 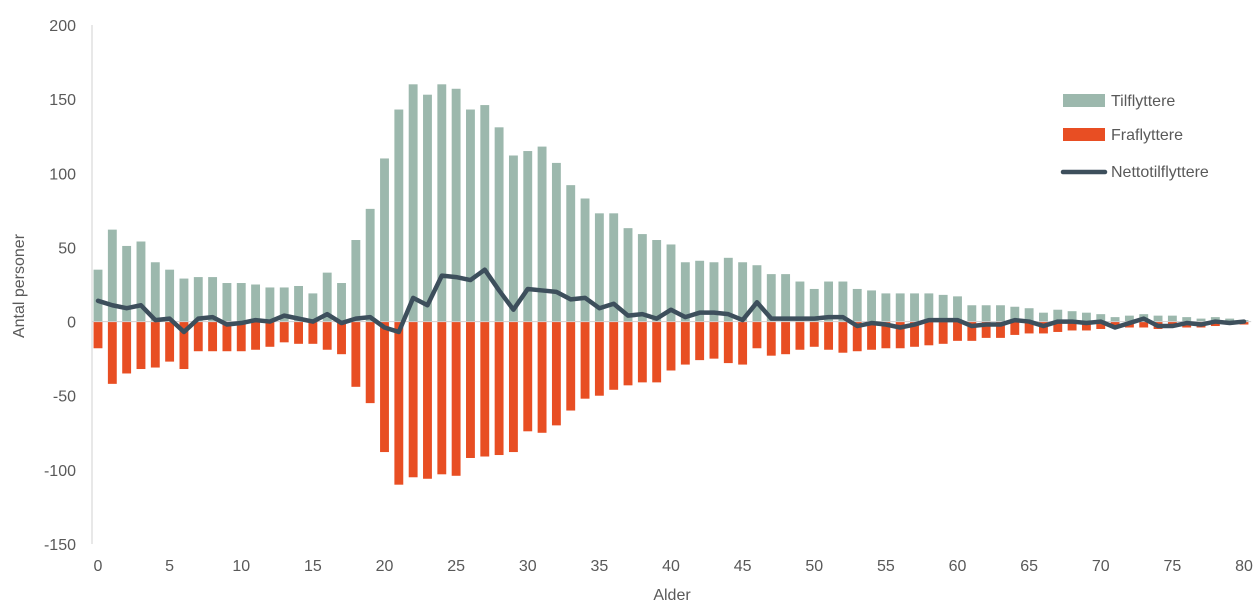 What do you see at coordinates (1147, 135) in the screenshot?
I see `legend-label-fraflyttere: Fraflyttere` at bounding box center [1147, 135].